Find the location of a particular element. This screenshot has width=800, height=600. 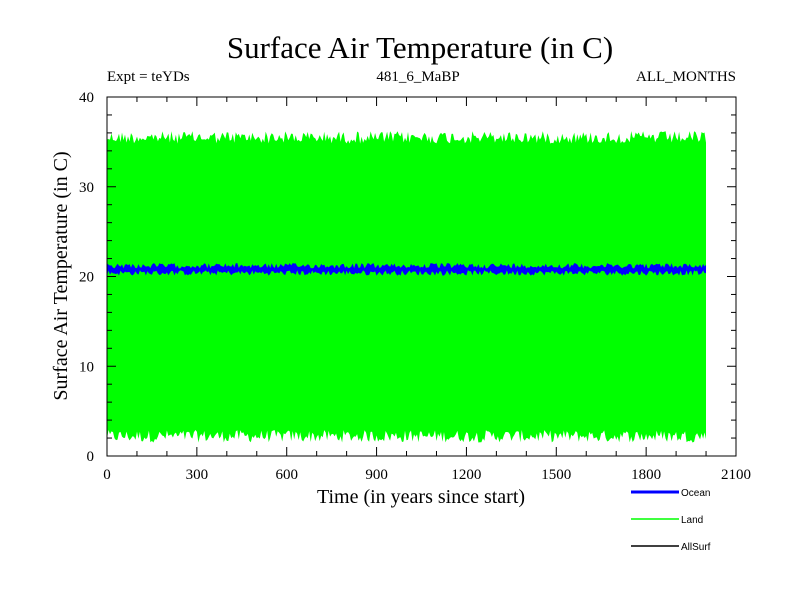

y-tick-label: 10 is located at coordinates (86, 367).